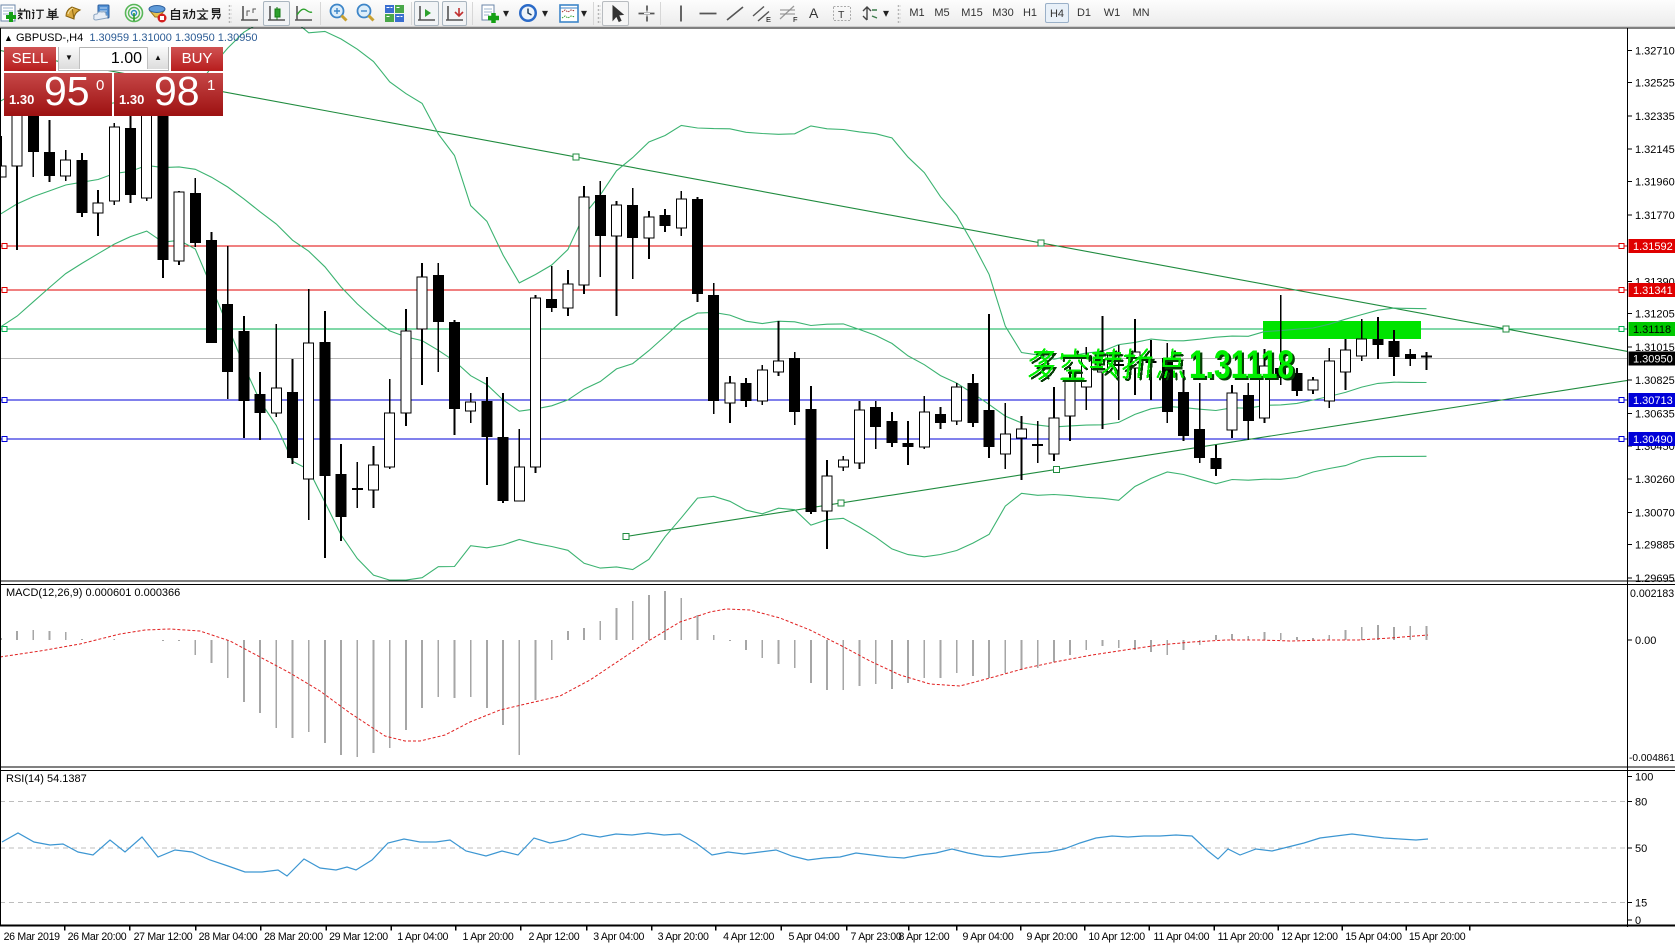  I want to click on svg-text: 15 Apr 20:00, so click(1437, 937).